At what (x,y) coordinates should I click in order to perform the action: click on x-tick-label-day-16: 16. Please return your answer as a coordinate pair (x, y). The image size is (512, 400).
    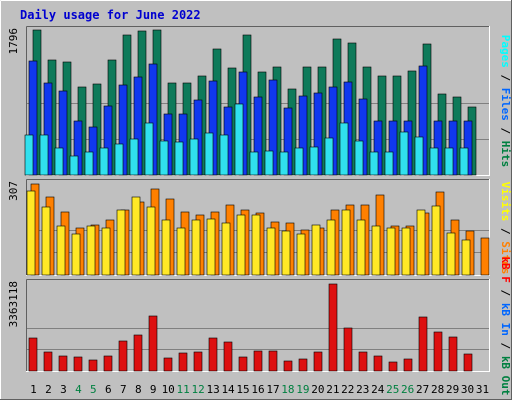
    Looking at the image, I should click on (257, 389).